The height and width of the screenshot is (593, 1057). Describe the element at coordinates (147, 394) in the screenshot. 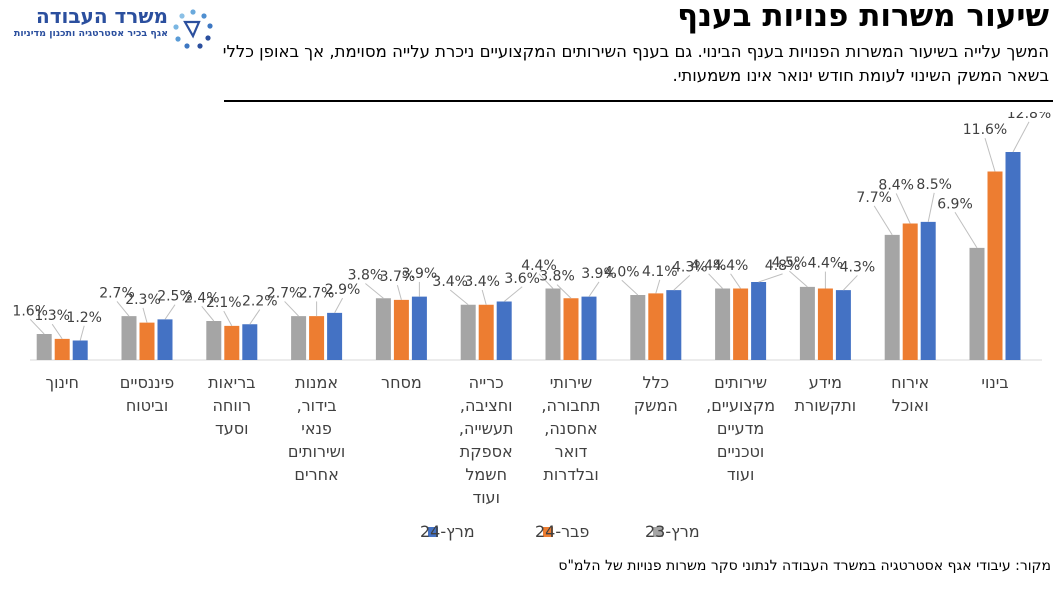

I see `category-label: פיננסיים וביטוח` at that location.